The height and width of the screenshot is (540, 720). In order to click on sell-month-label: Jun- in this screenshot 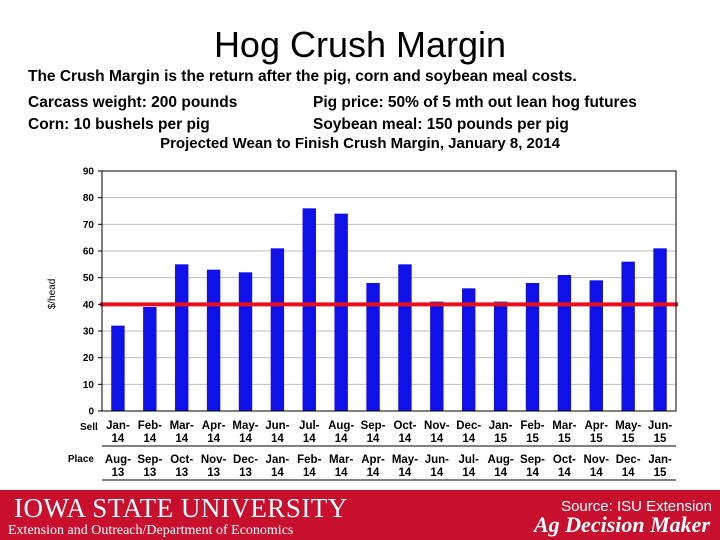, I will do `click(660, 426)`.